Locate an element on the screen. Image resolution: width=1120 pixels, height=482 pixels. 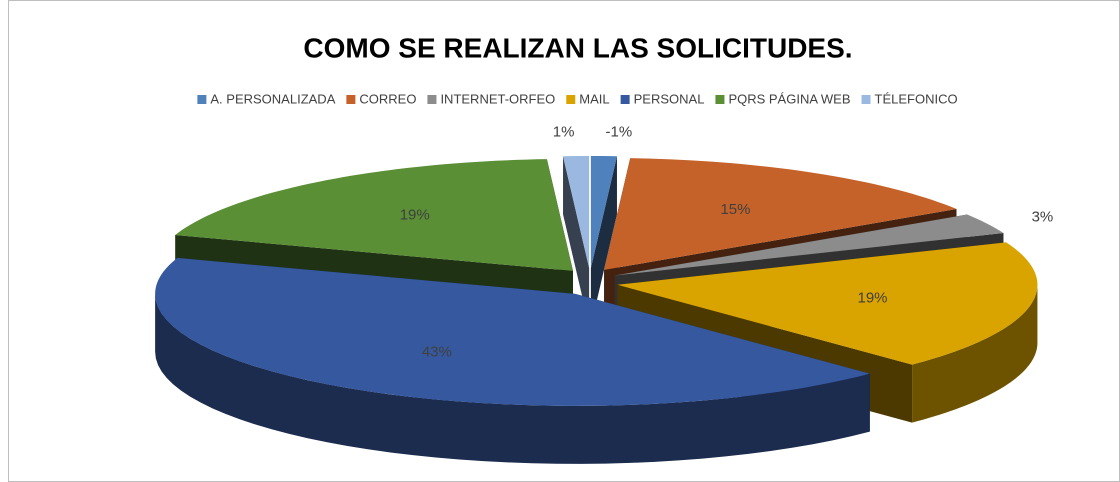
legend-label: TÉLEFONICO is located at coordinates (916, 98).